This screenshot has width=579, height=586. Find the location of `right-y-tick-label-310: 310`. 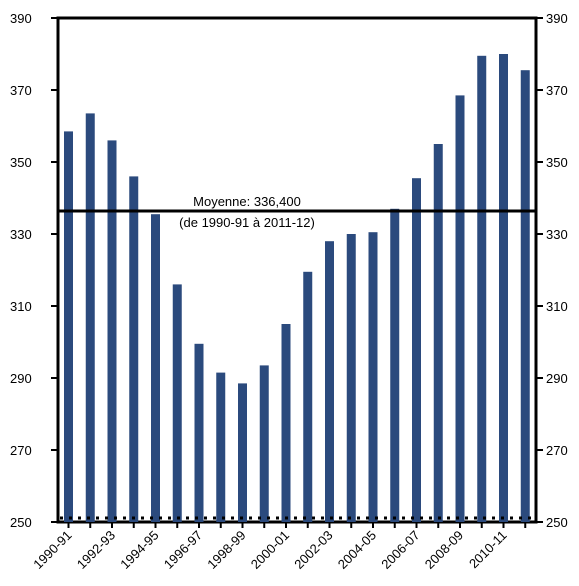

right-y-tick-label-310: 310 is located at coordinates (557, 306).